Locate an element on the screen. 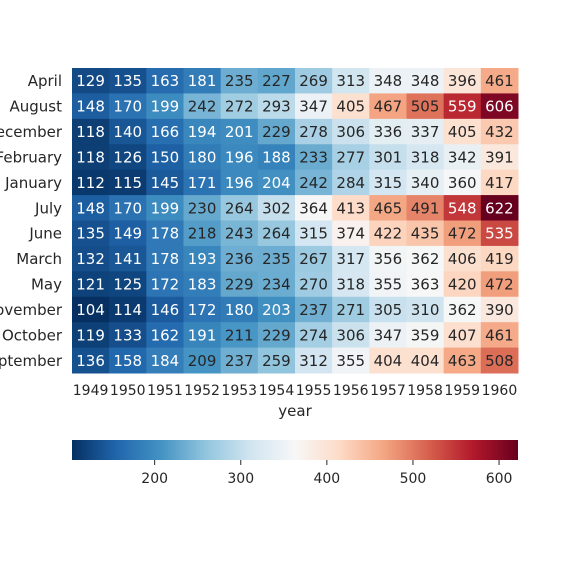  cell-value-label: 272 is located at coordinates (239, 107).